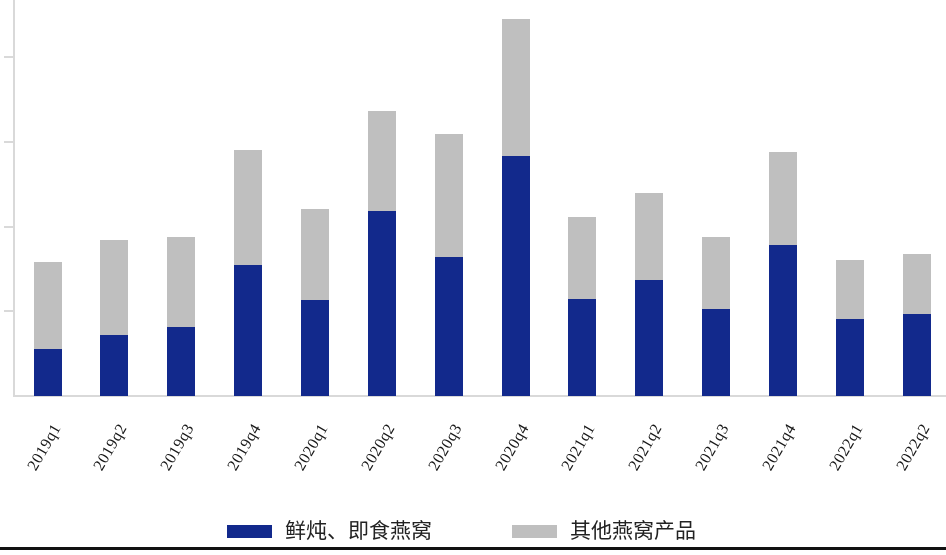 The image size is (946, 555). Describe the element at coordinates (579, 447) in the screenshot. I see `x-axis-label: 2021q1` at that location.